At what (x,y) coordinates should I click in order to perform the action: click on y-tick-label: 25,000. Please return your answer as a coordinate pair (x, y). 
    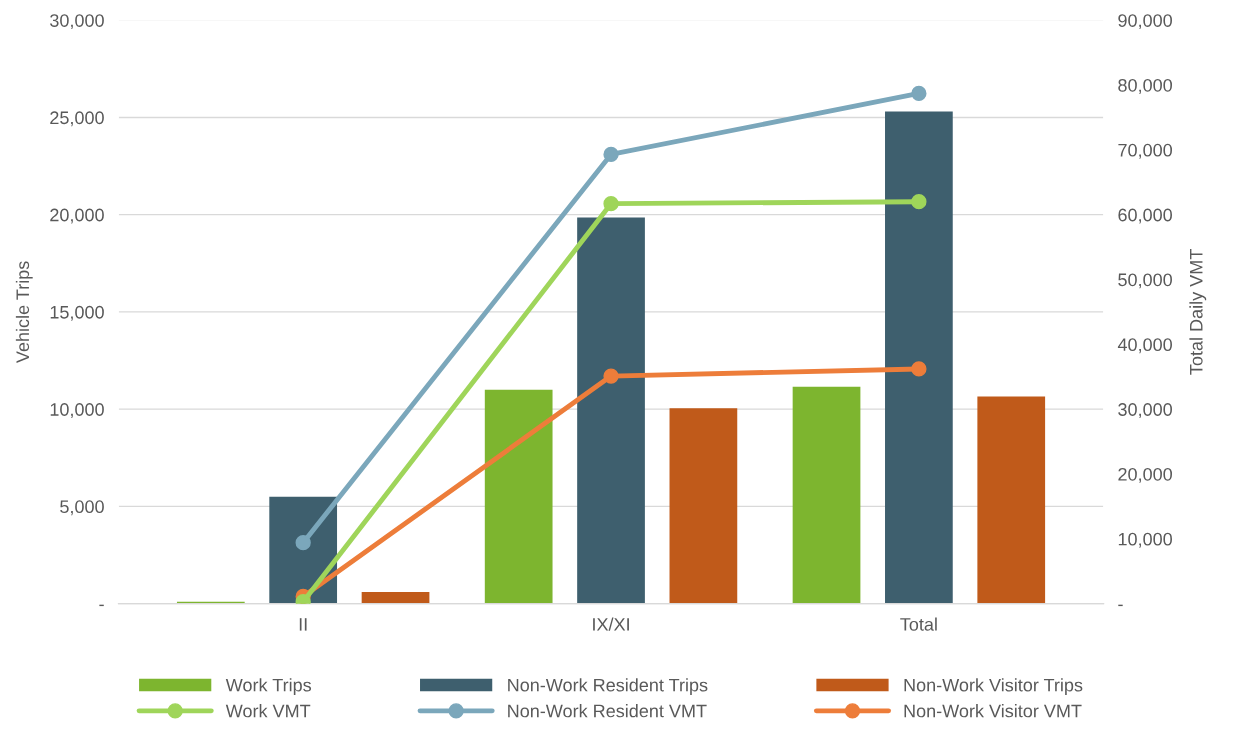
    Looking at the image, I should click on (77, 119).